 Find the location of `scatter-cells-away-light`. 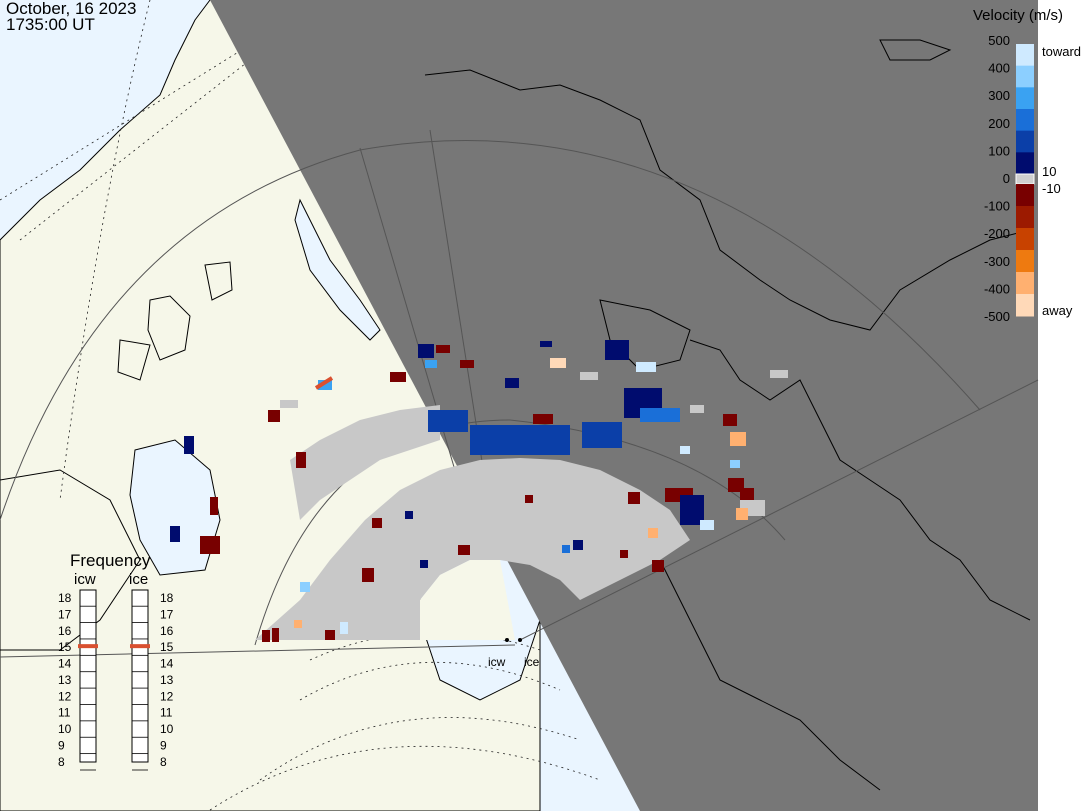

scatter-cells-away-light is located at coordinates (521, 493).